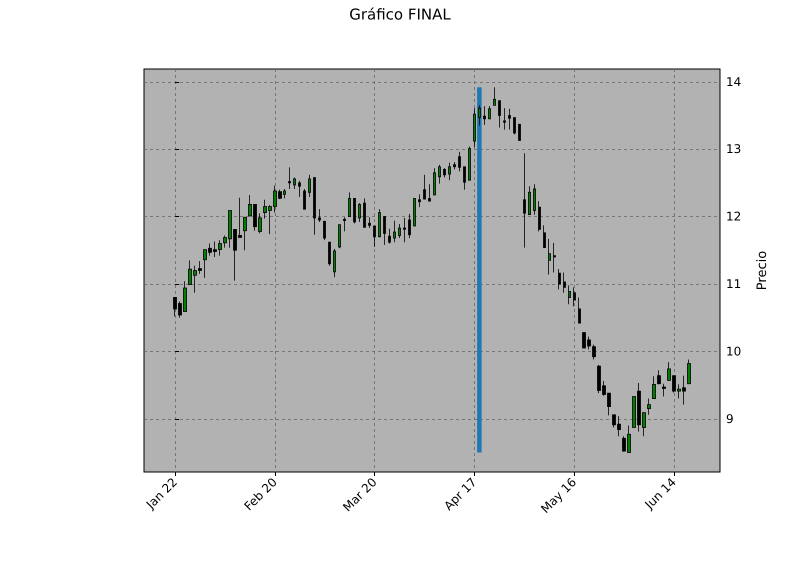 This screenshot has width=800, height=575. What do you see at coordinates (730, 419) in the screenshot?
I see `y-tick-label: 9` at bounding box center [730, 419].